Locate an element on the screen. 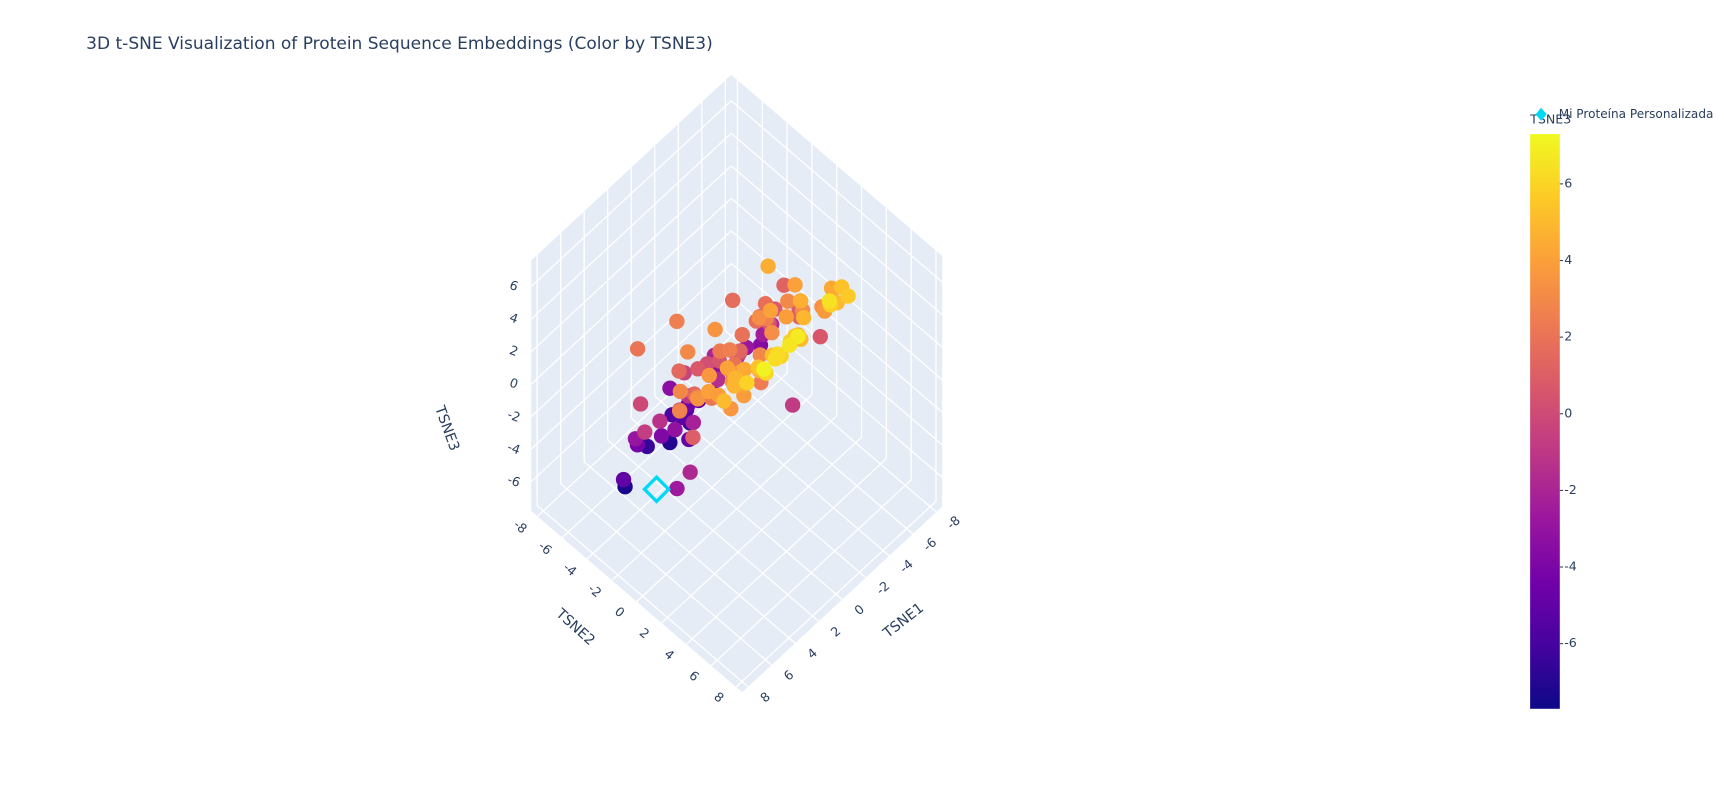 The width and height of the screenshot is (1724, 800). highlight-point is located at coordinates (657, 489).